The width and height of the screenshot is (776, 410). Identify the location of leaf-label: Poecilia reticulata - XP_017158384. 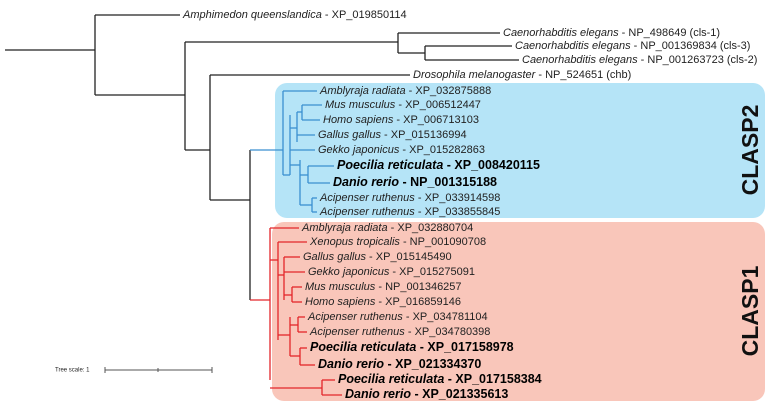
(440, 379).